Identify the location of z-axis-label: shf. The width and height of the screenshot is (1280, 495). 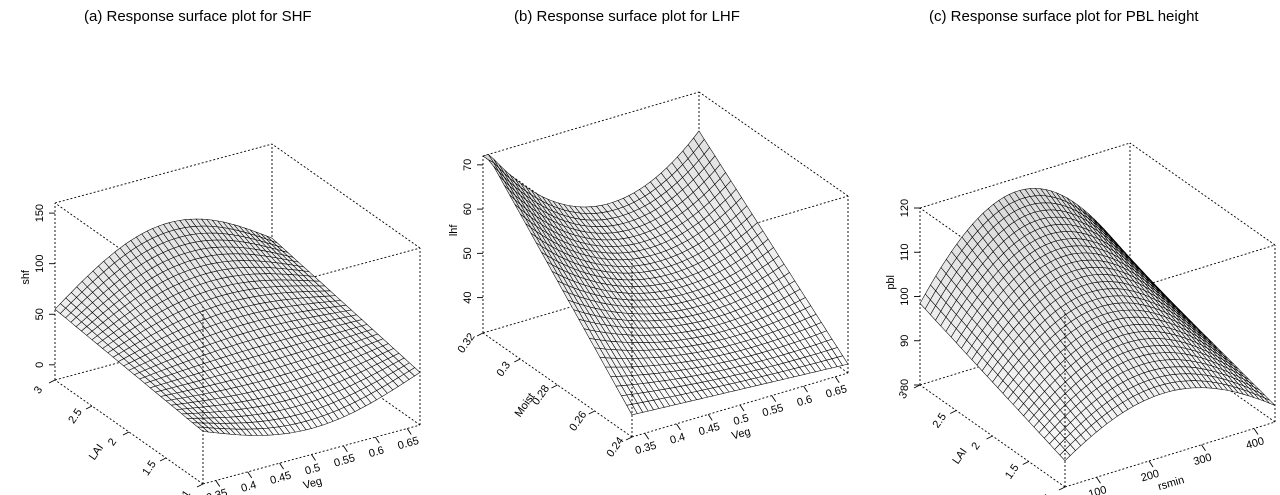
(26, 277).